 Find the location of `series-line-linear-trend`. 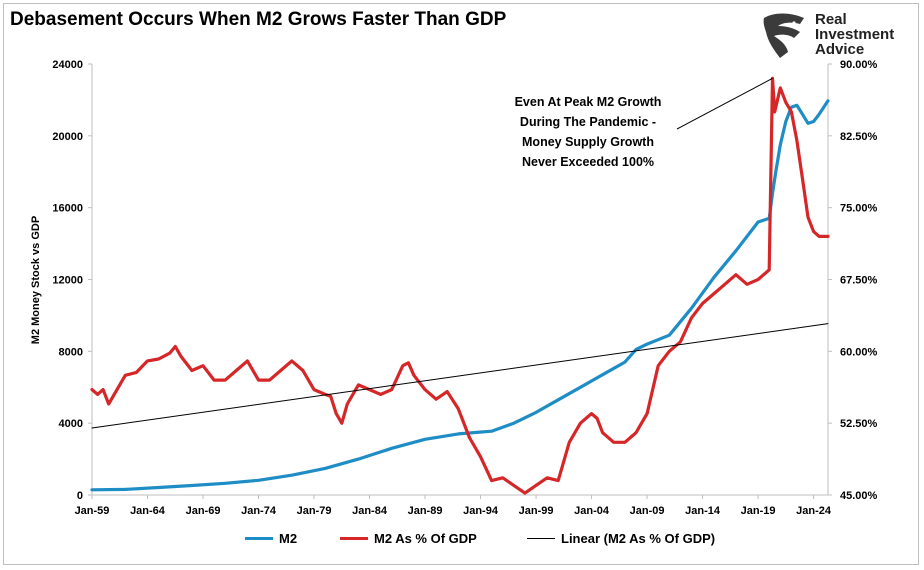

series-line-linear-trend is located at coordinates (460, 376).